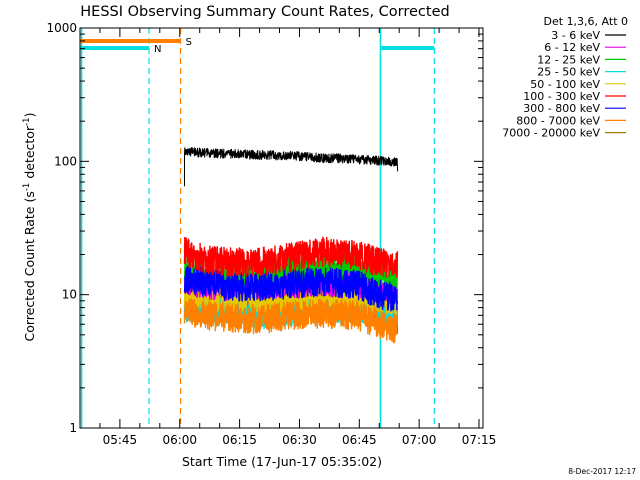 Image resolution: width=640 pixels, height=480 pixels. What do you see at coordinates (65, 161) in the screenshot?
I see `y-tick-label: 100` at bounding box center [65, 161].